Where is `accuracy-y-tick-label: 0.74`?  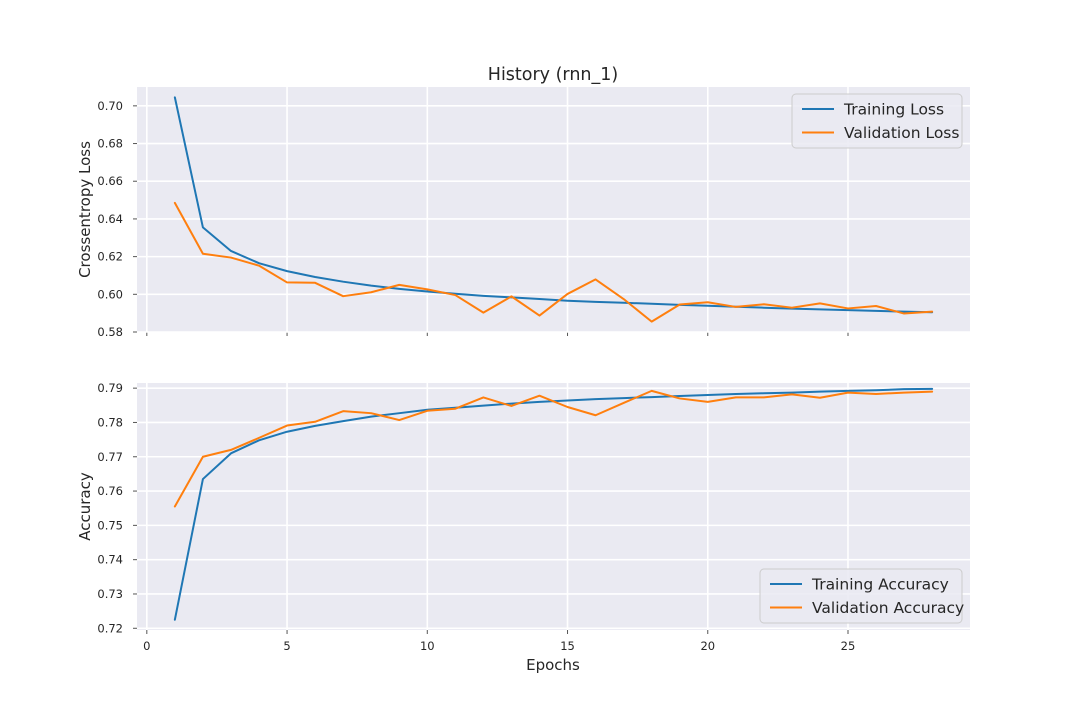
accuracy-y-tick-label: 0.74 is located at coordinates (110, 560).